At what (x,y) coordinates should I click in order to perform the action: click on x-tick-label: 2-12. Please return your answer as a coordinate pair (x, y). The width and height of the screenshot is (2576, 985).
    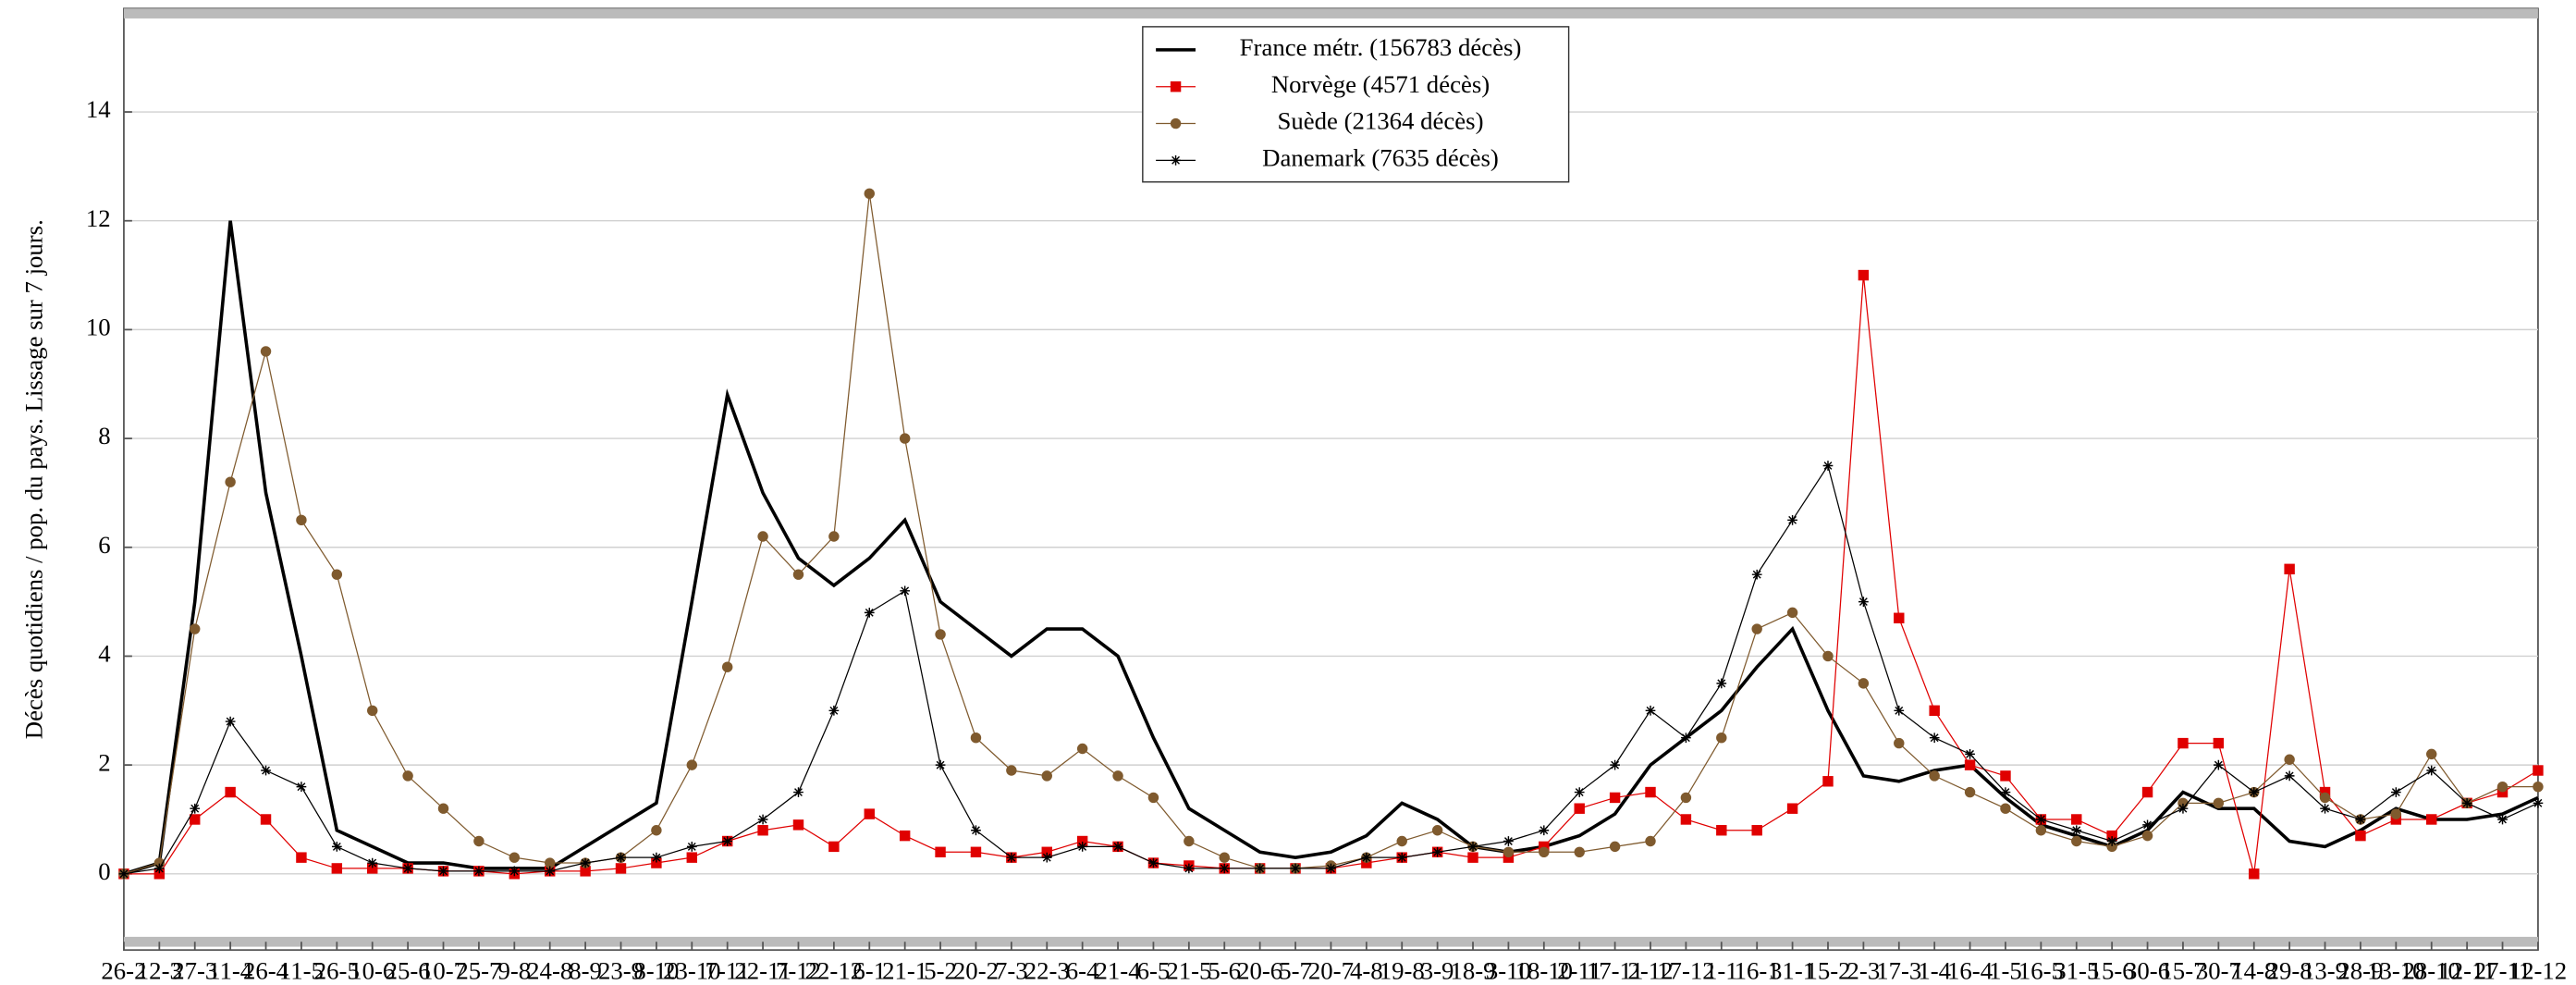
    Looking at the image, I should click on (1650, 970).